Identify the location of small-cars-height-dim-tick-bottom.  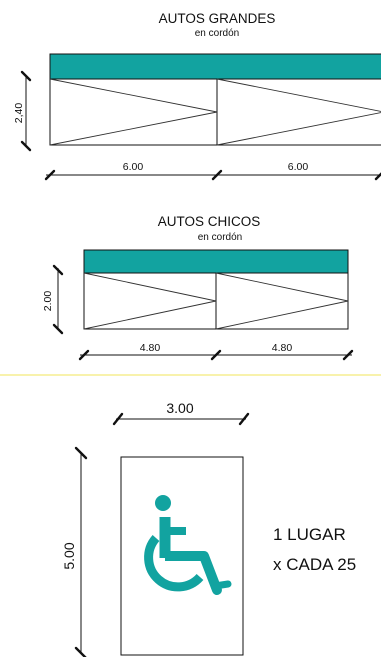
(58, 329).